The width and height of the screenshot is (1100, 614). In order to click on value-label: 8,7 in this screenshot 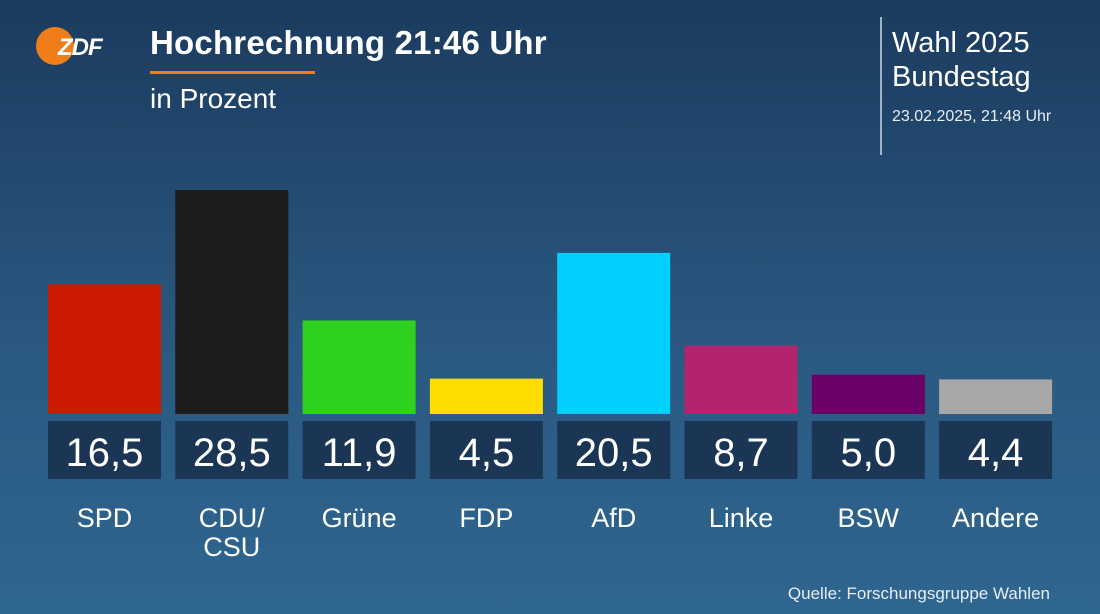, I will do `click(741, 453)`.